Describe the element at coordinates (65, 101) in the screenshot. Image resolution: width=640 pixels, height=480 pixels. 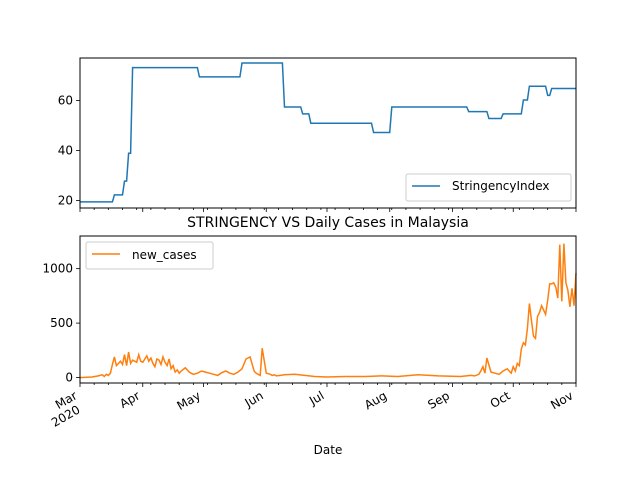
I see `stringency-y-tick-label: 60` at that location.